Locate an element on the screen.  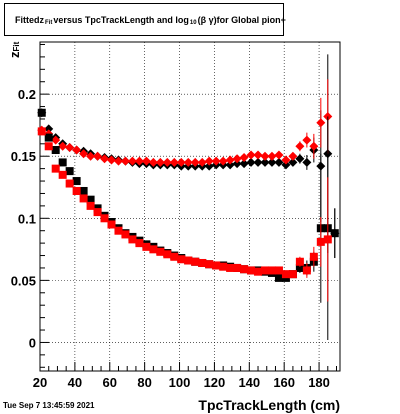
title-log-sub: 10 is located at coordinates (193, 22).